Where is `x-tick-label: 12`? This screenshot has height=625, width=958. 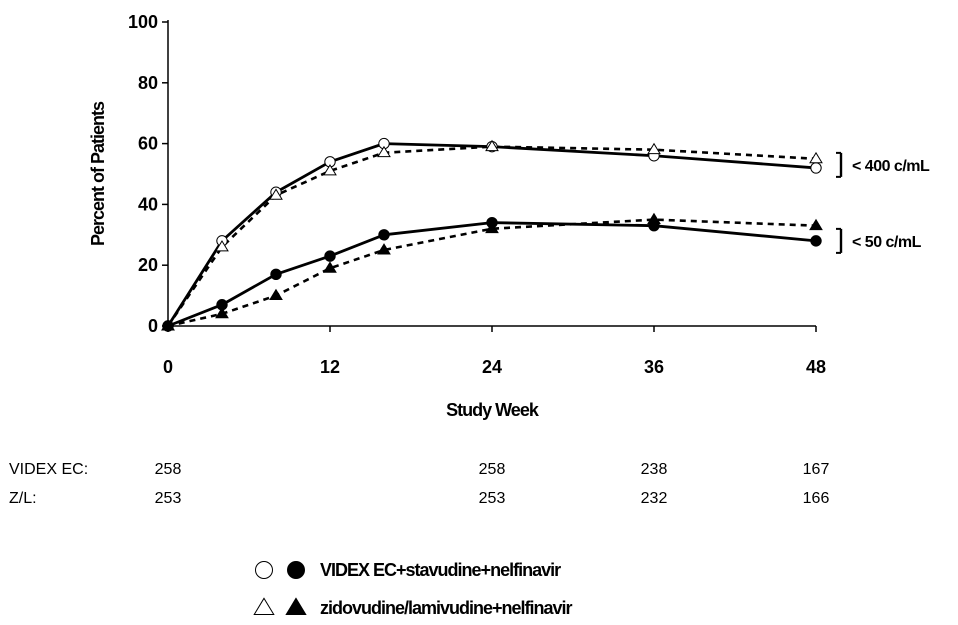
x-tick-label: 12 is located at coordinates (330, 367).